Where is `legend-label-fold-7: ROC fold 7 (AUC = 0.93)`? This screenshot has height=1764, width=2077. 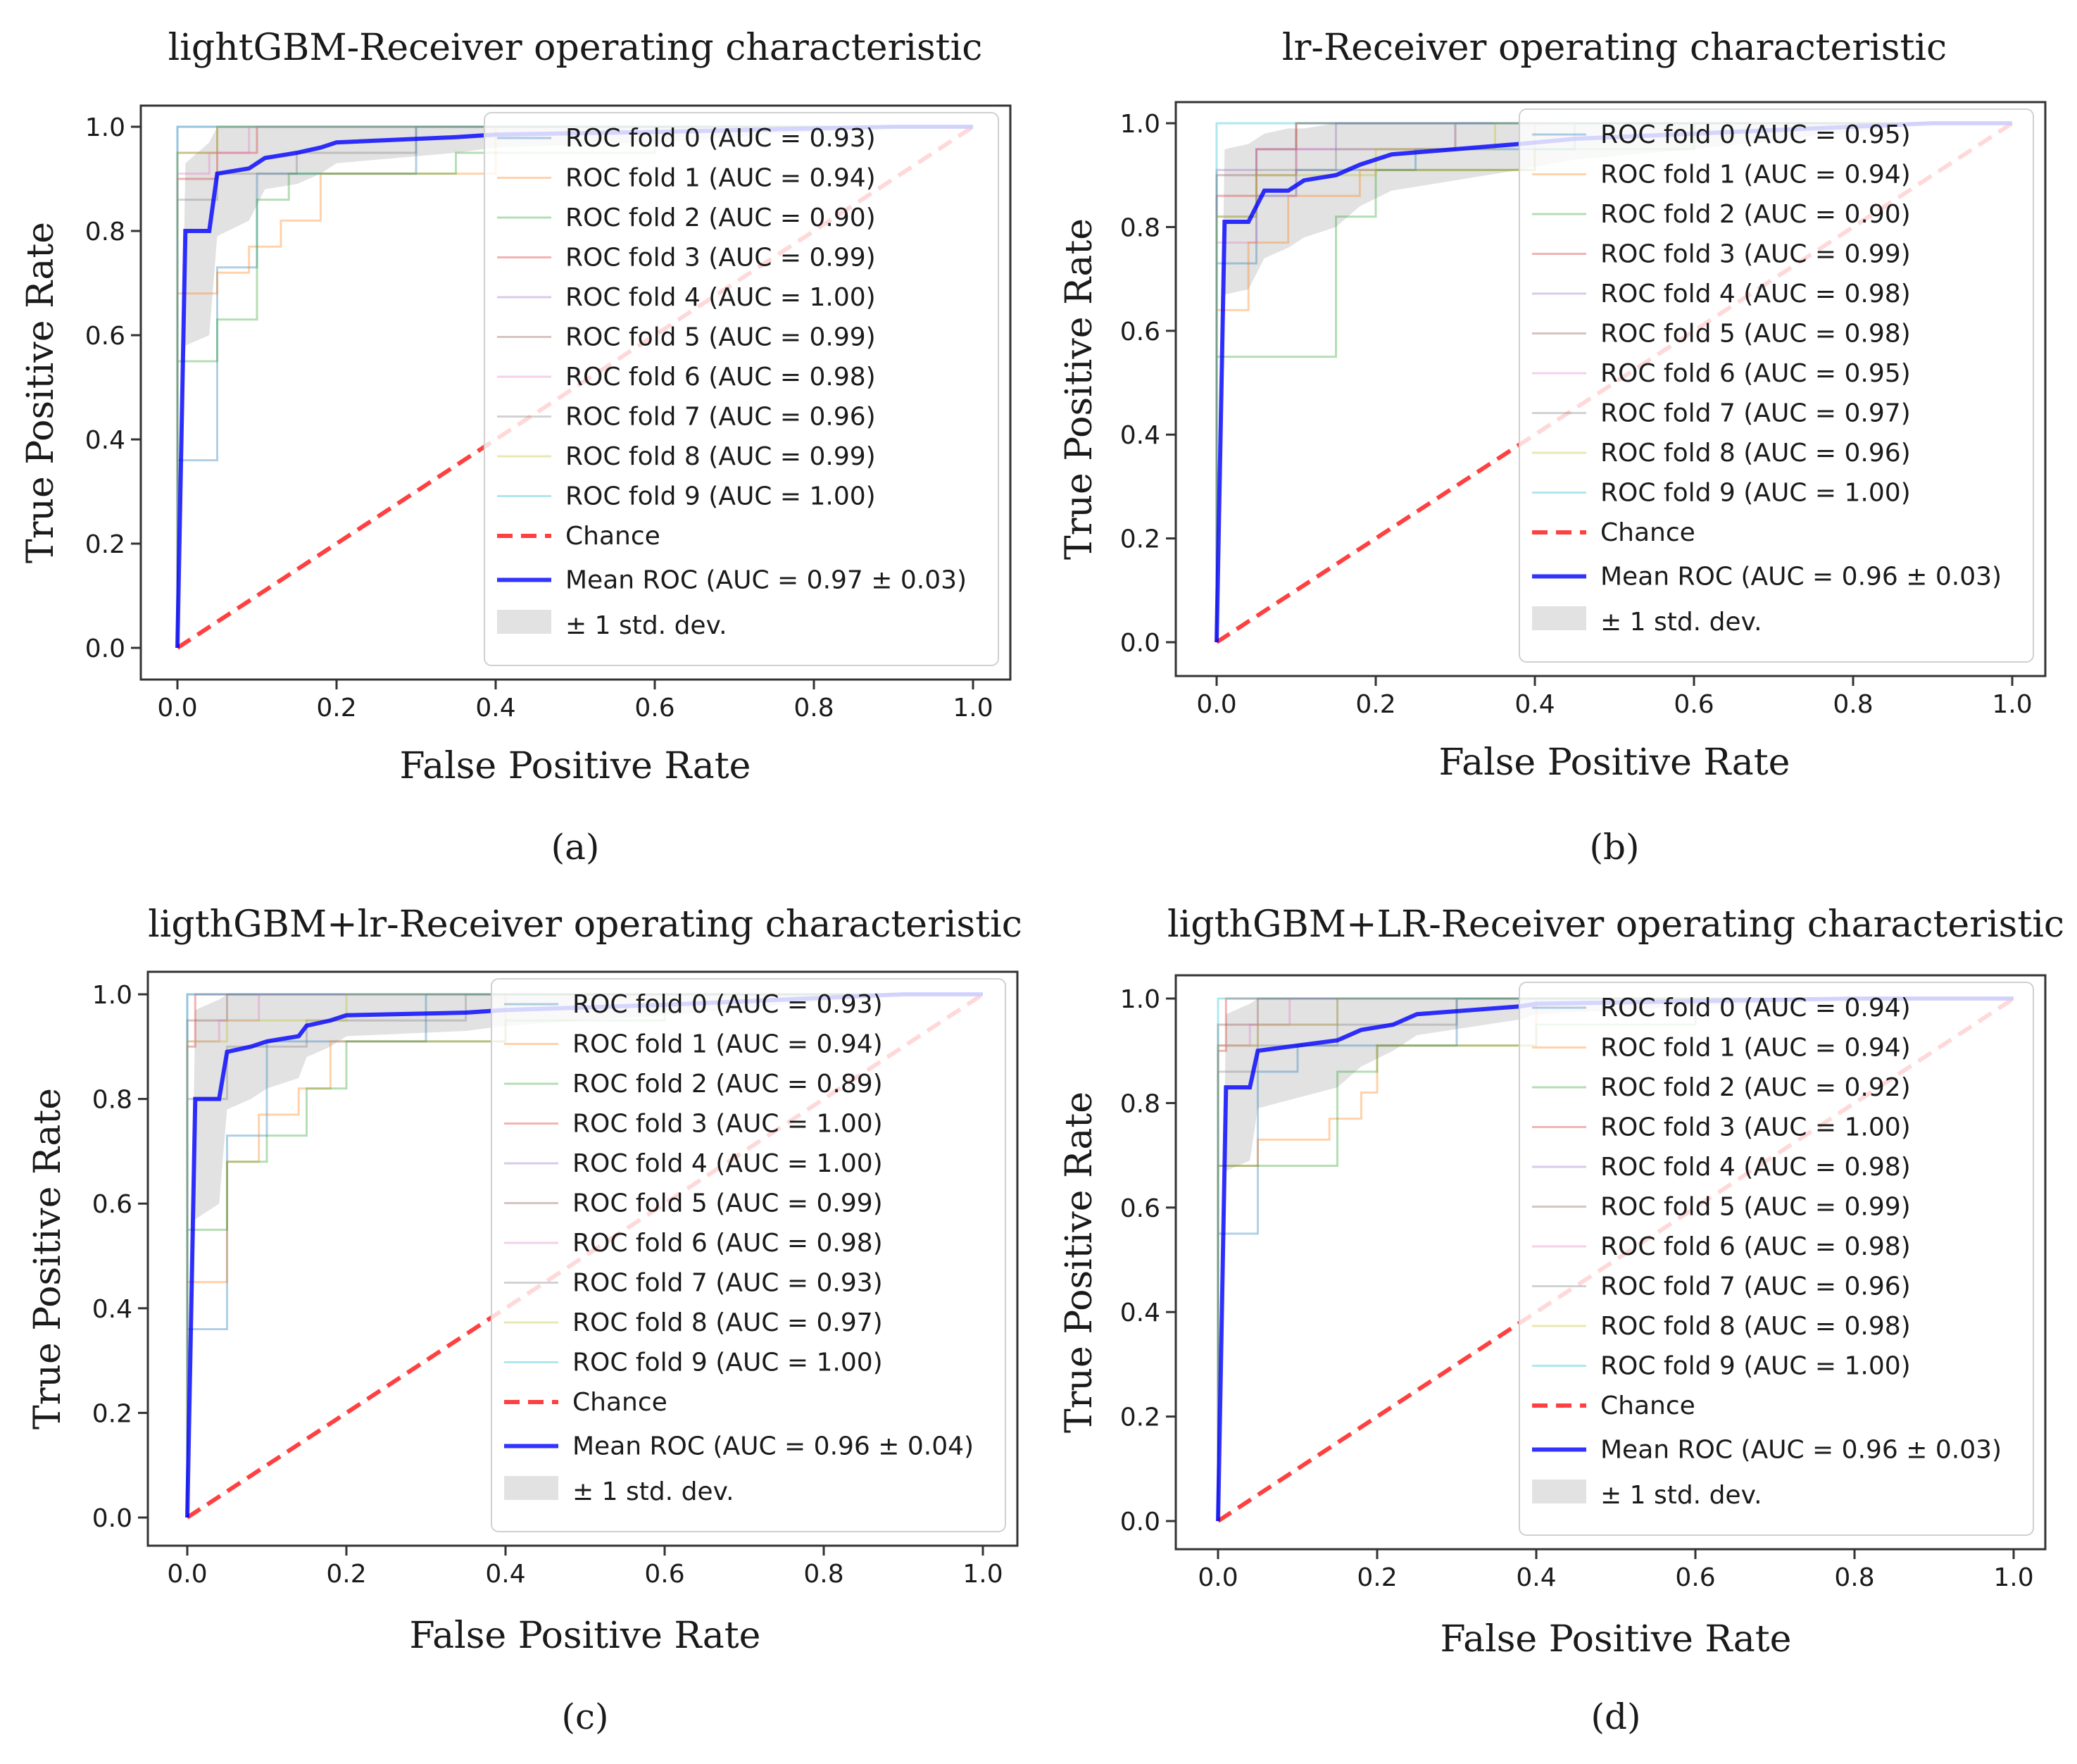 legend-label-fold-7: ROC fold 7 (AUC = 0.93) is located at coordinates (727, 1283).